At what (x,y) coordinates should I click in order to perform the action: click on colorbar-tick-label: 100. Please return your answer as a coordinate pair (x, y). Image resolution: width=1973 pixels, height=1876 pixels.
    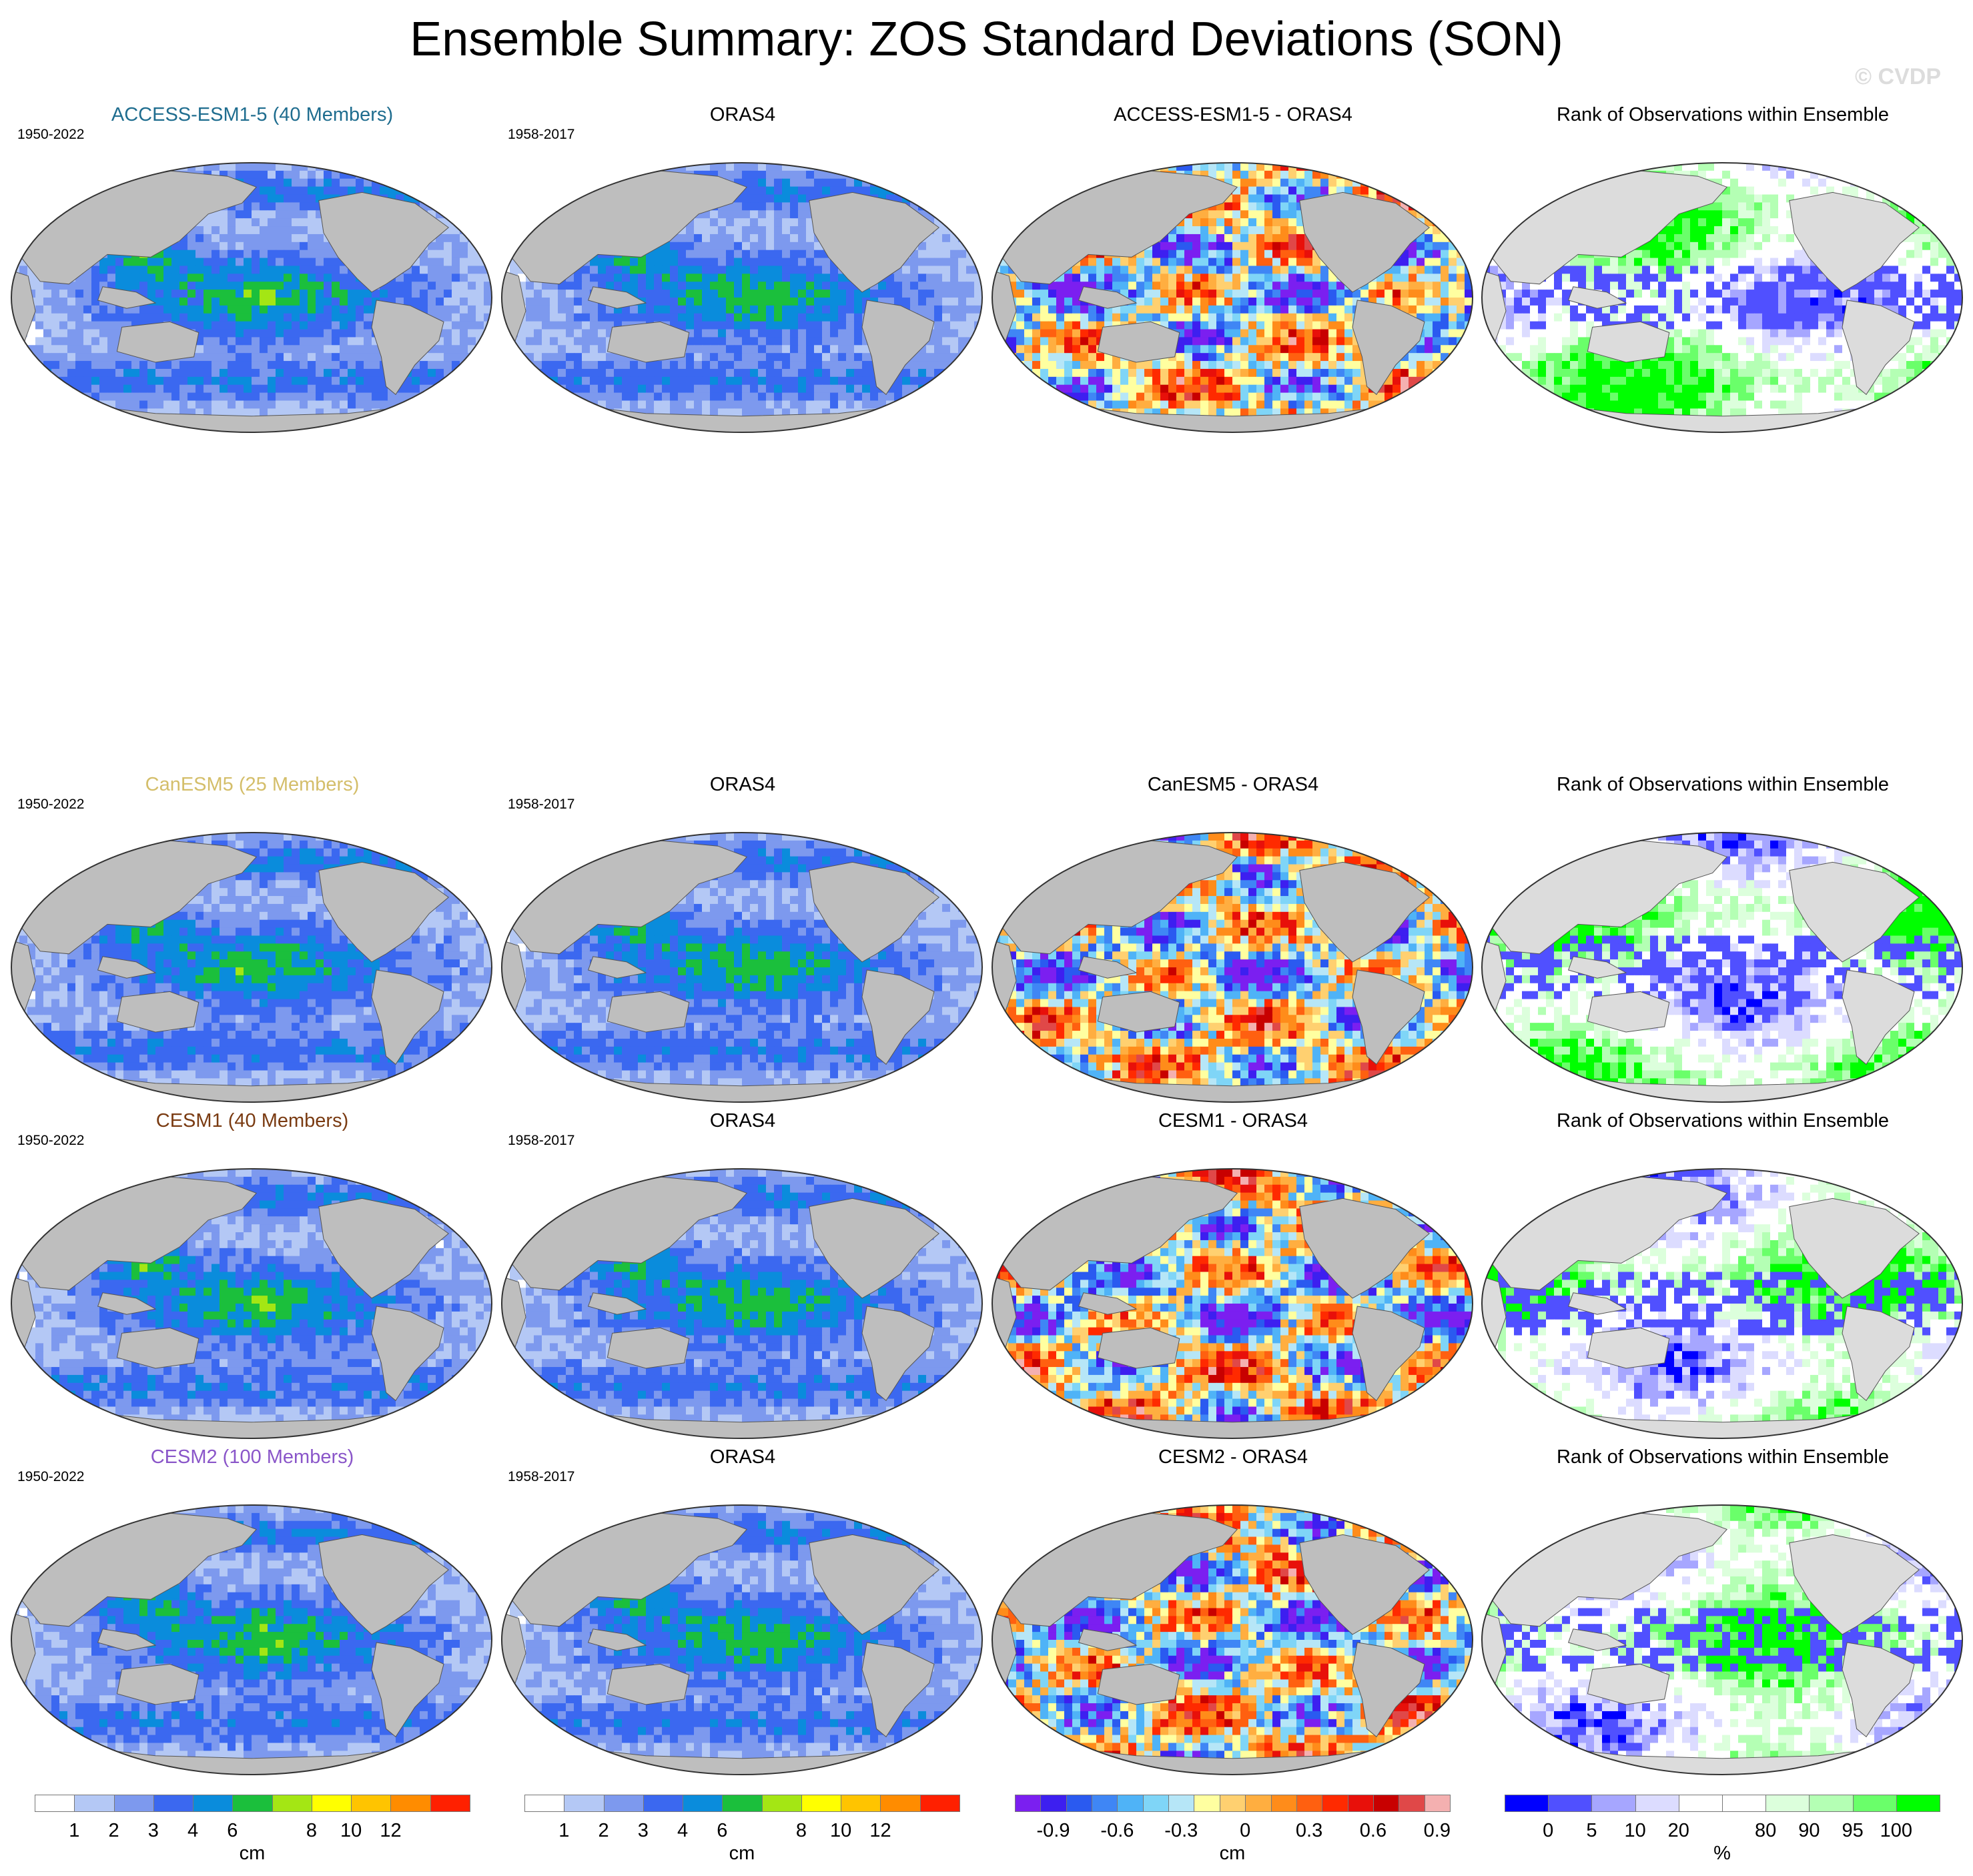
    Looking at the image, I should click on (1896, 1831).